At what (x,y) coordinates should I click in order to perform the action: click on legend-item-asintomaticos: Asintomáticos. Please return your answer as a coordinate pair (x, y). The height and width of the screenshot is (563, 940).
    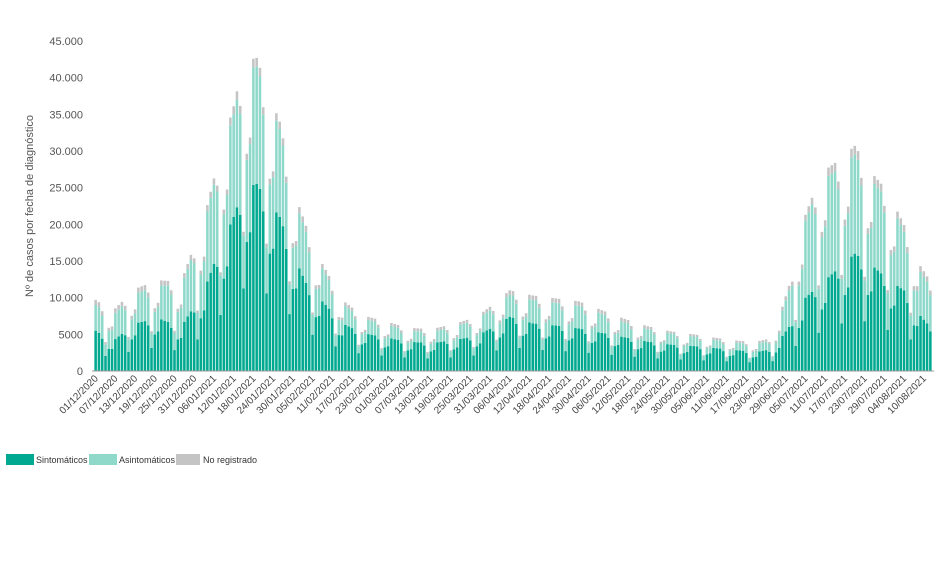
    Looking at the image, I should click on (132, 459).